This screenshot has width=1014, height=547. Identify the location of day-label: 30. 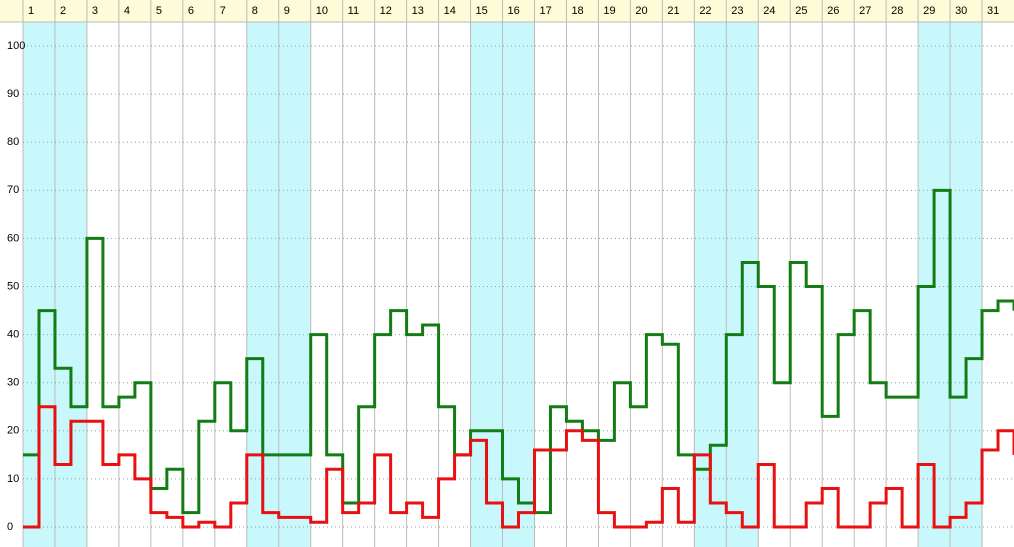
(961, 11).